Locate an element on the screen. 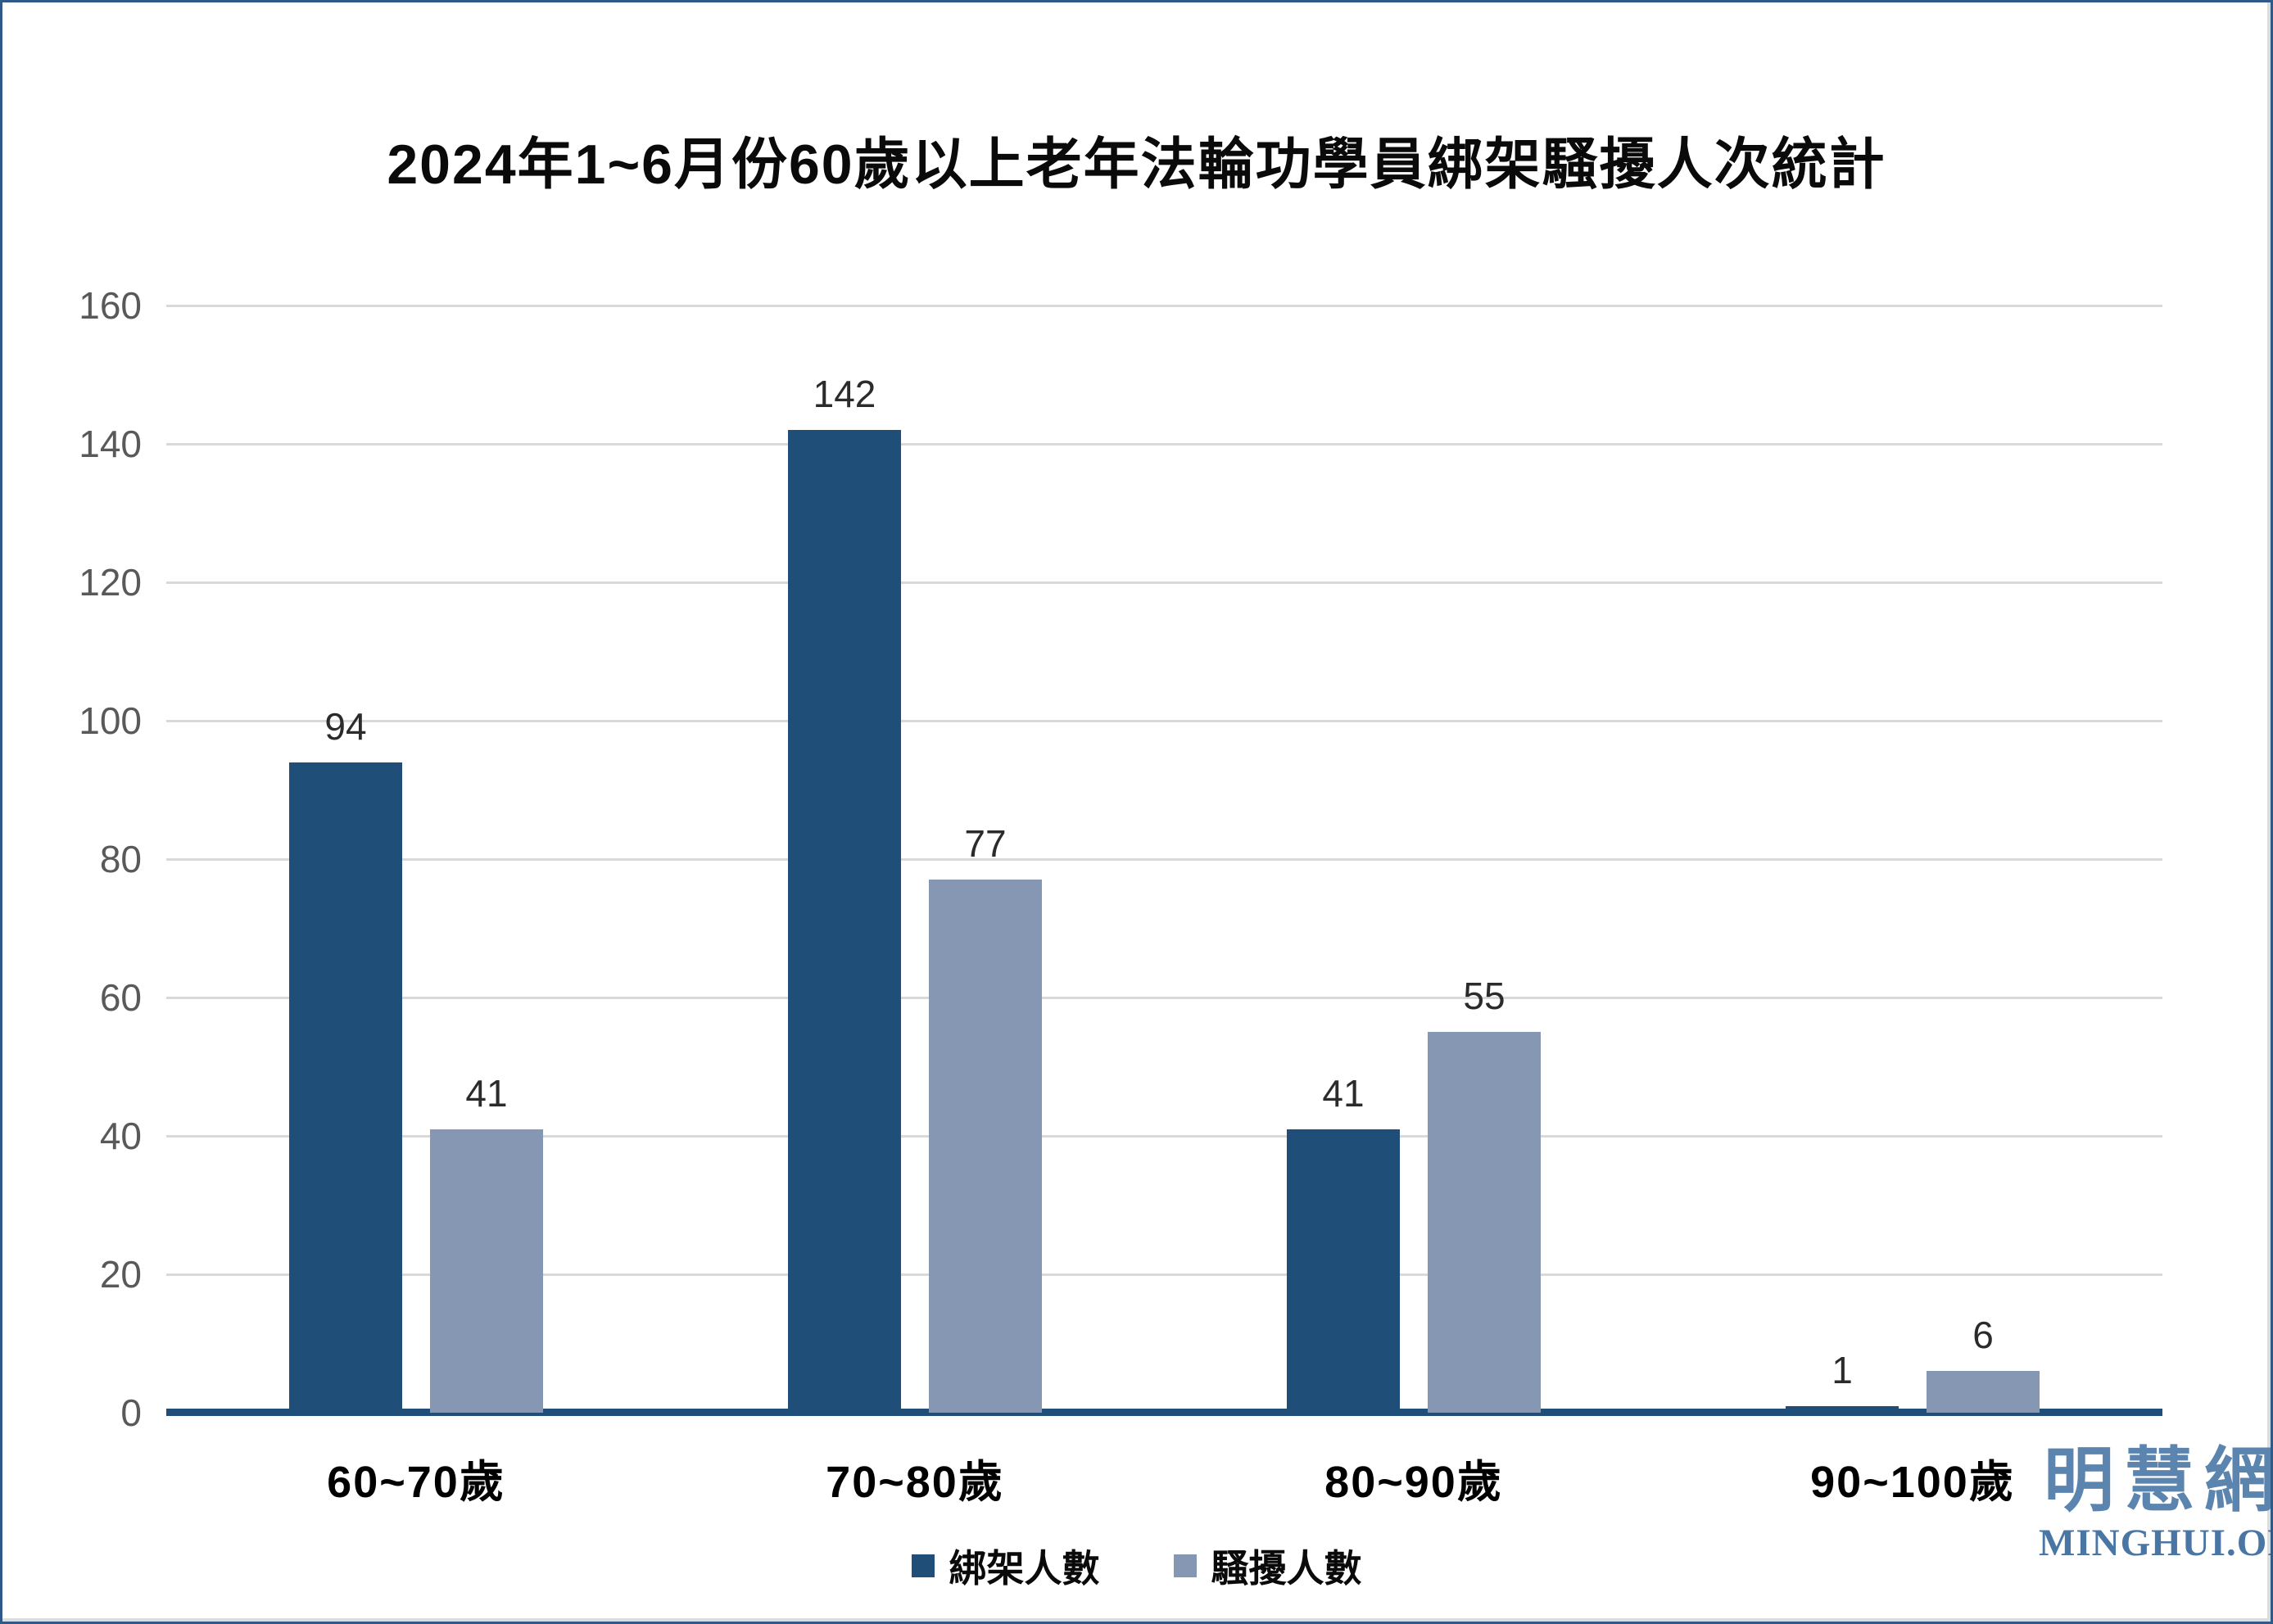 The width and height of the screenshot is (2273, 1624). bar-cell: 55 is located at coordinates (1484, 1193).